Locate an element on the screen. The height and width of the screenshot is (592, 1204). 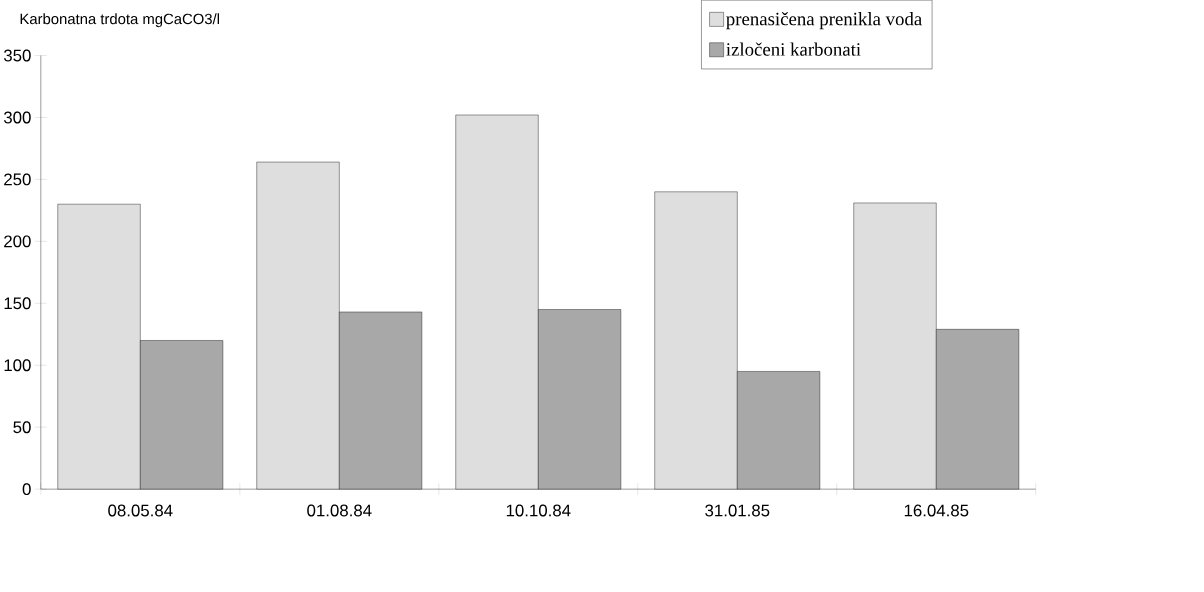
x-tick-label: 08.05.84 is located at coordinates (140, 510).